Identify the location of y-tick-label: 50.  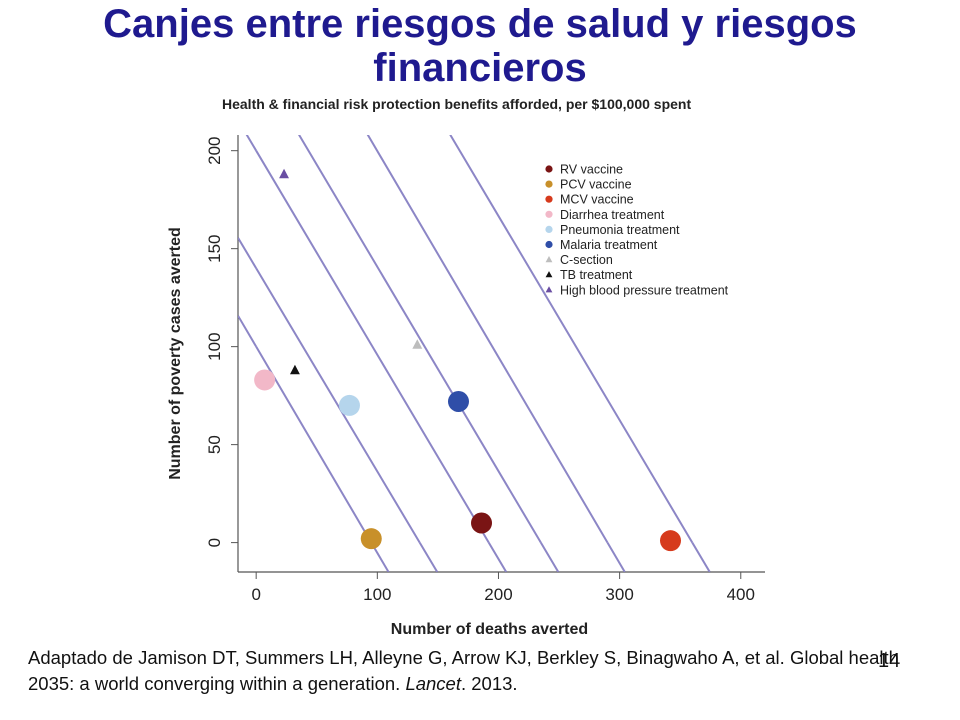
(214, 444).